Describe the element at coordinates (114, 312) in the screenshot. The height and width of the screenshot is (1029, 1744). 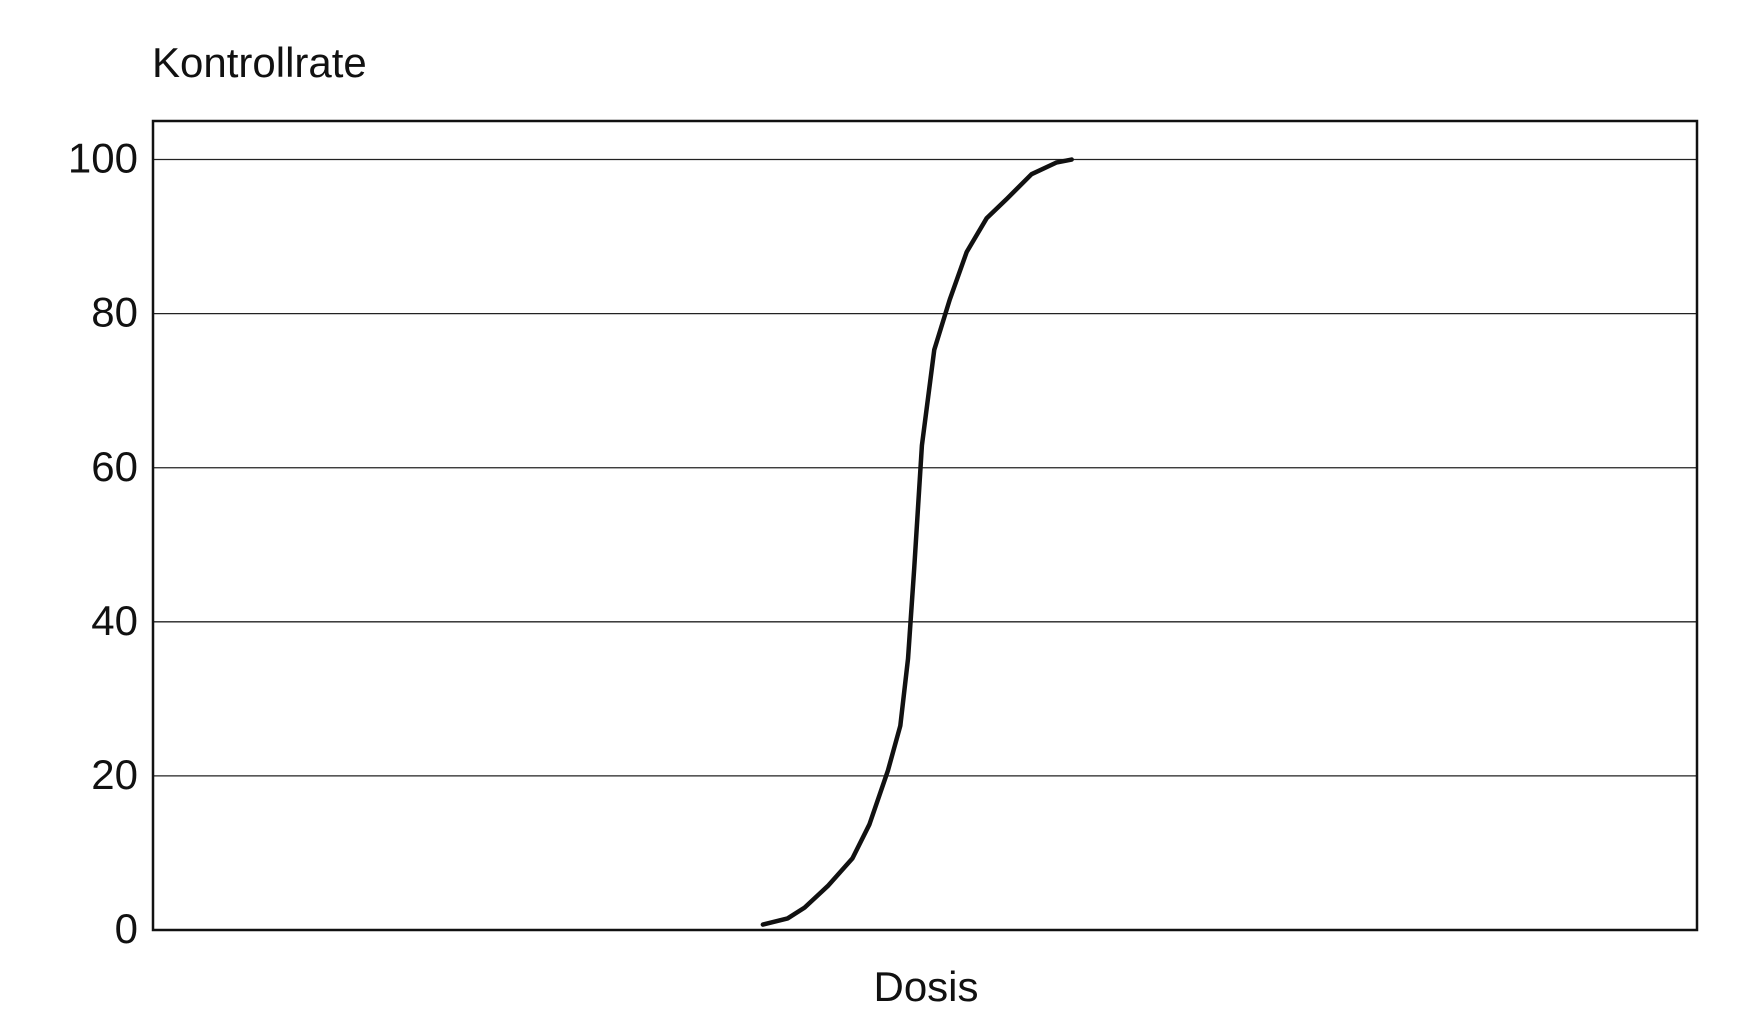
I see `y-tick-label: 80` at that location.